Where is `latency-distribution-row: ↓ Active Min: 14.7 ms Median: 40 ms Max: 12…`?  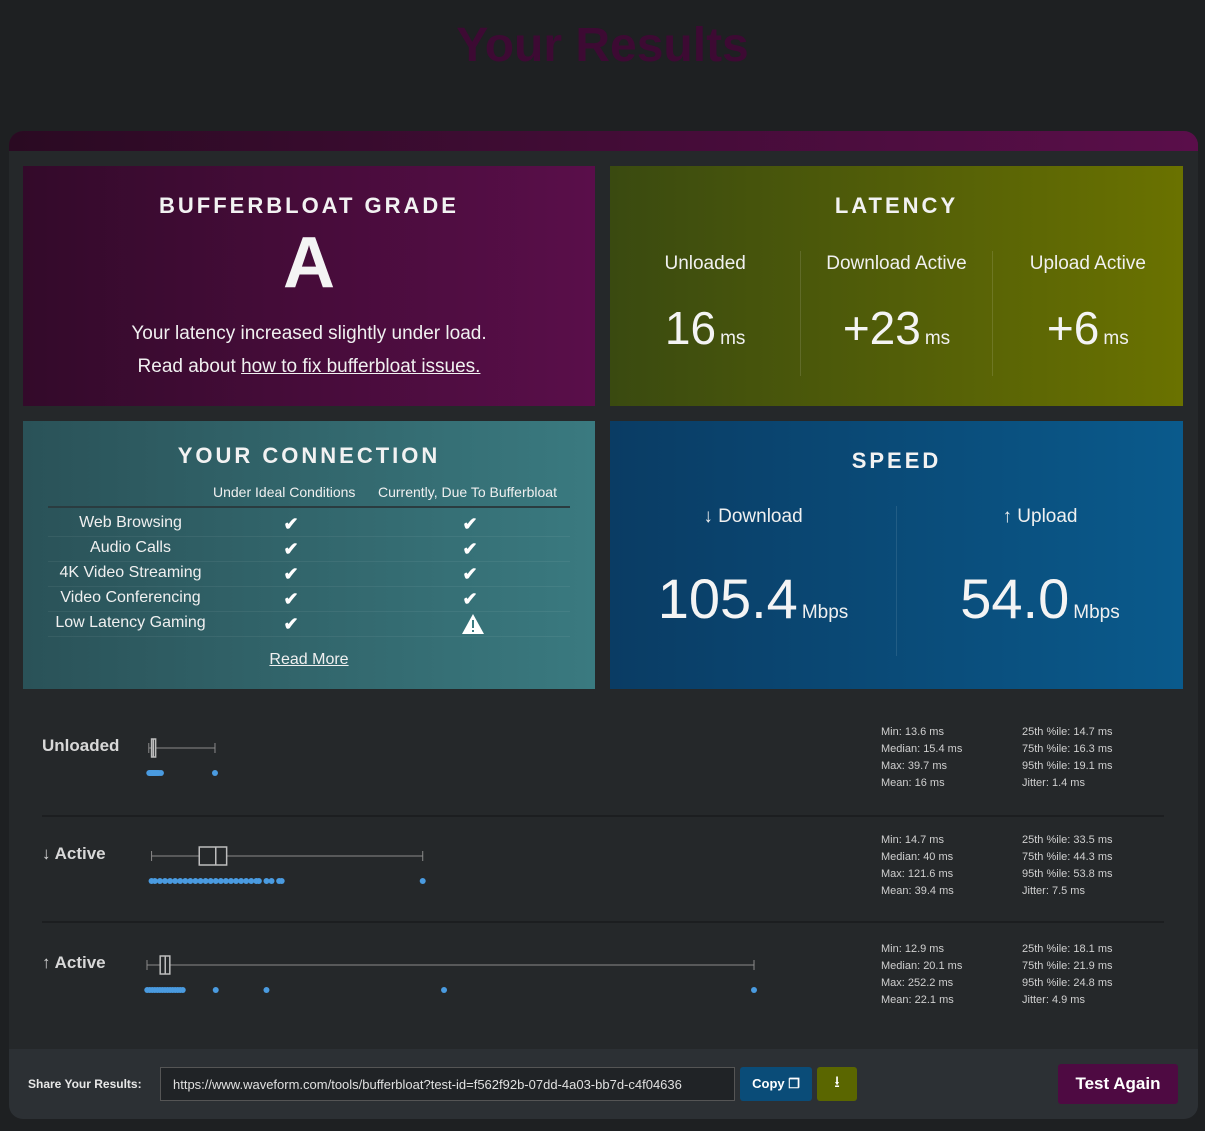 latency-distribution-row: ↓ Active Min: 14.7 ms Median: 40 ms Max: 12… is located at coordinates (603, 879).